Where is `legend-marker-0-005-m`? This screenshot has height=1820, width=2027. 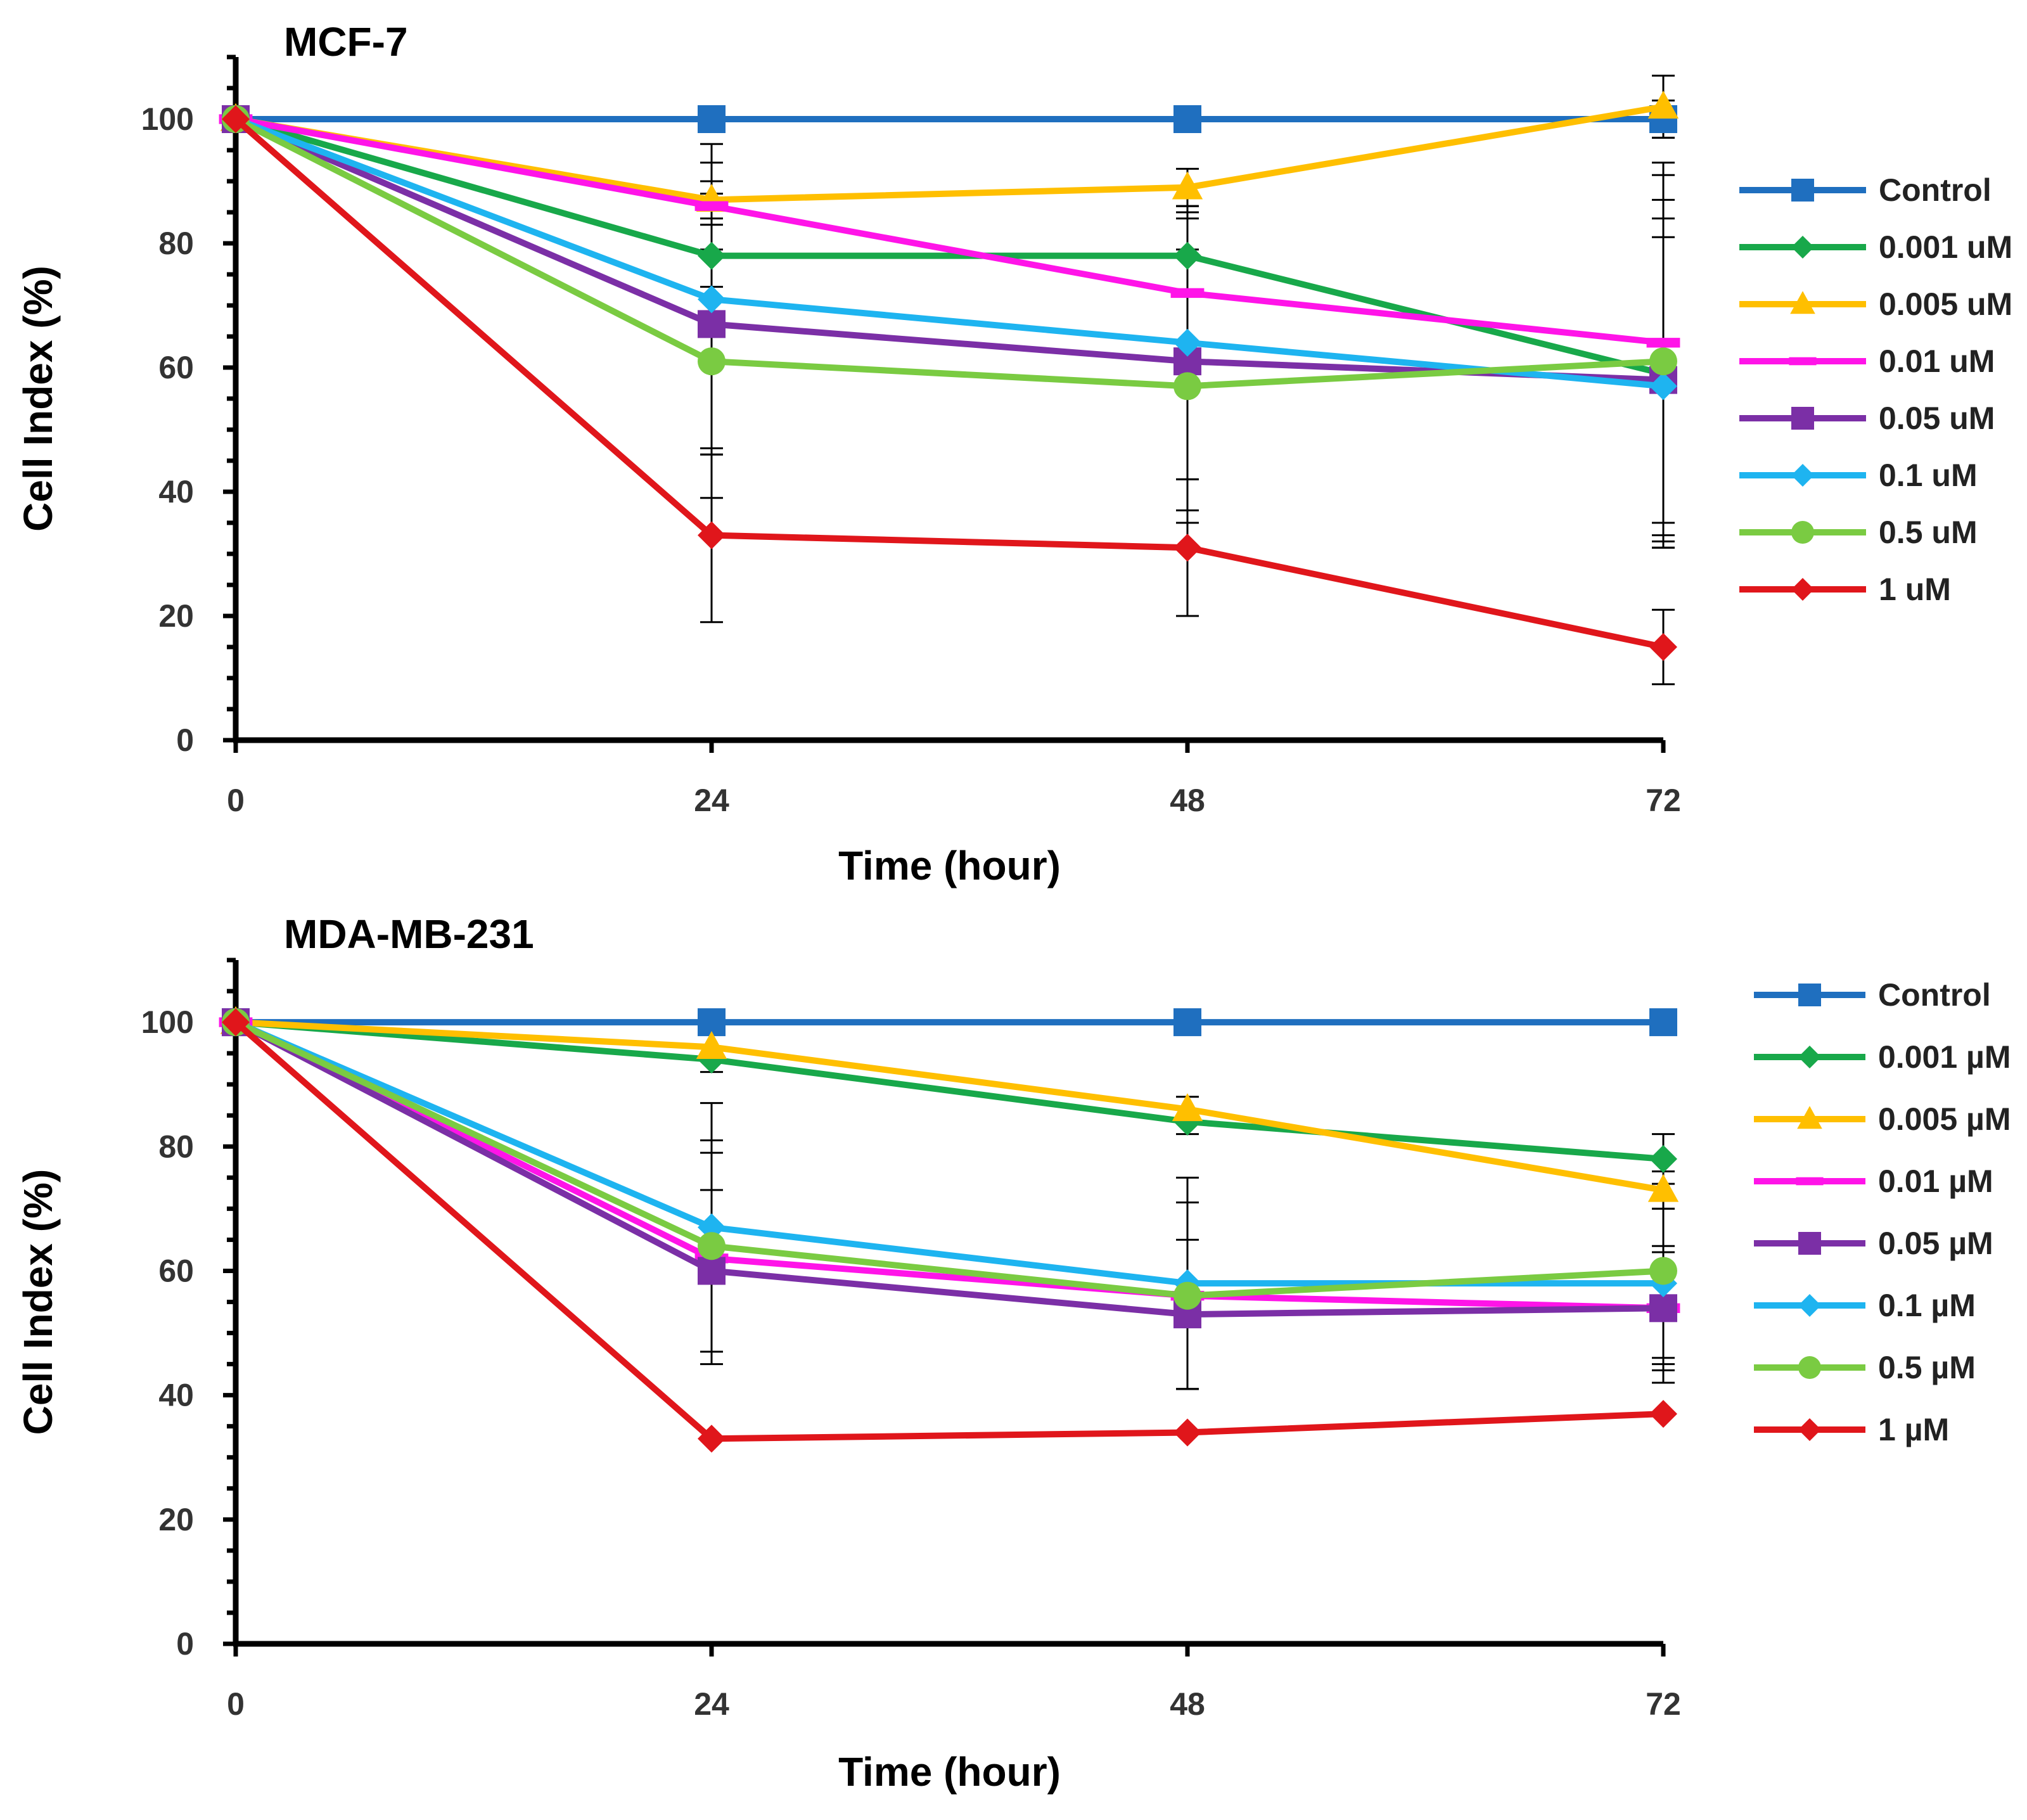
legend-marker-0-005-m is located at coordinates (1809, 1117).